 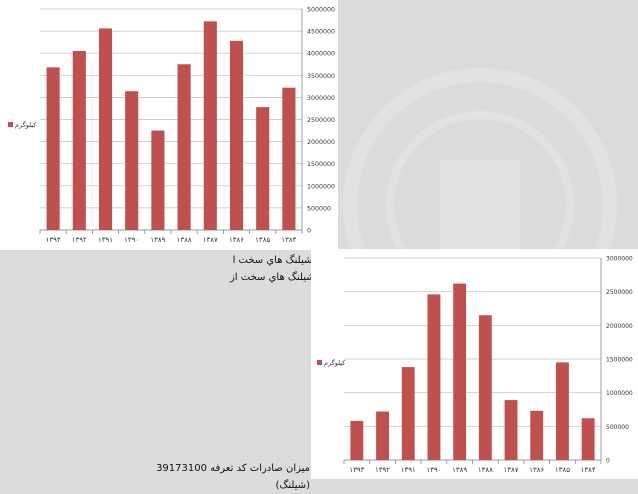 I want to click on y-tick-label: 3500000, so click(x=321, y=76).